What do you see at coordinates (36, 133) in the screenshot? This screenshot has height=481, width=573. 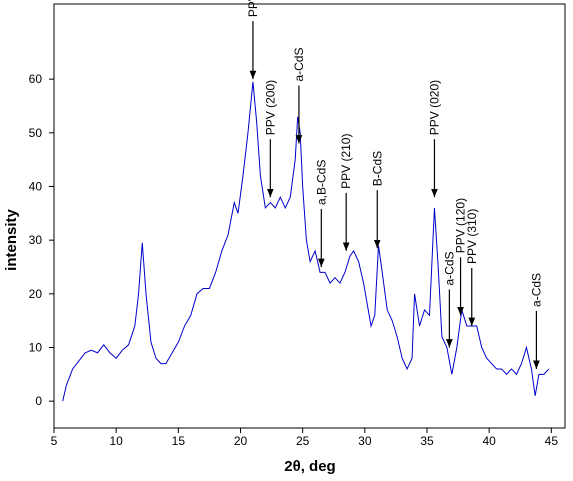 I see `y-tick-label: 50` at bounding box center [36, 133].